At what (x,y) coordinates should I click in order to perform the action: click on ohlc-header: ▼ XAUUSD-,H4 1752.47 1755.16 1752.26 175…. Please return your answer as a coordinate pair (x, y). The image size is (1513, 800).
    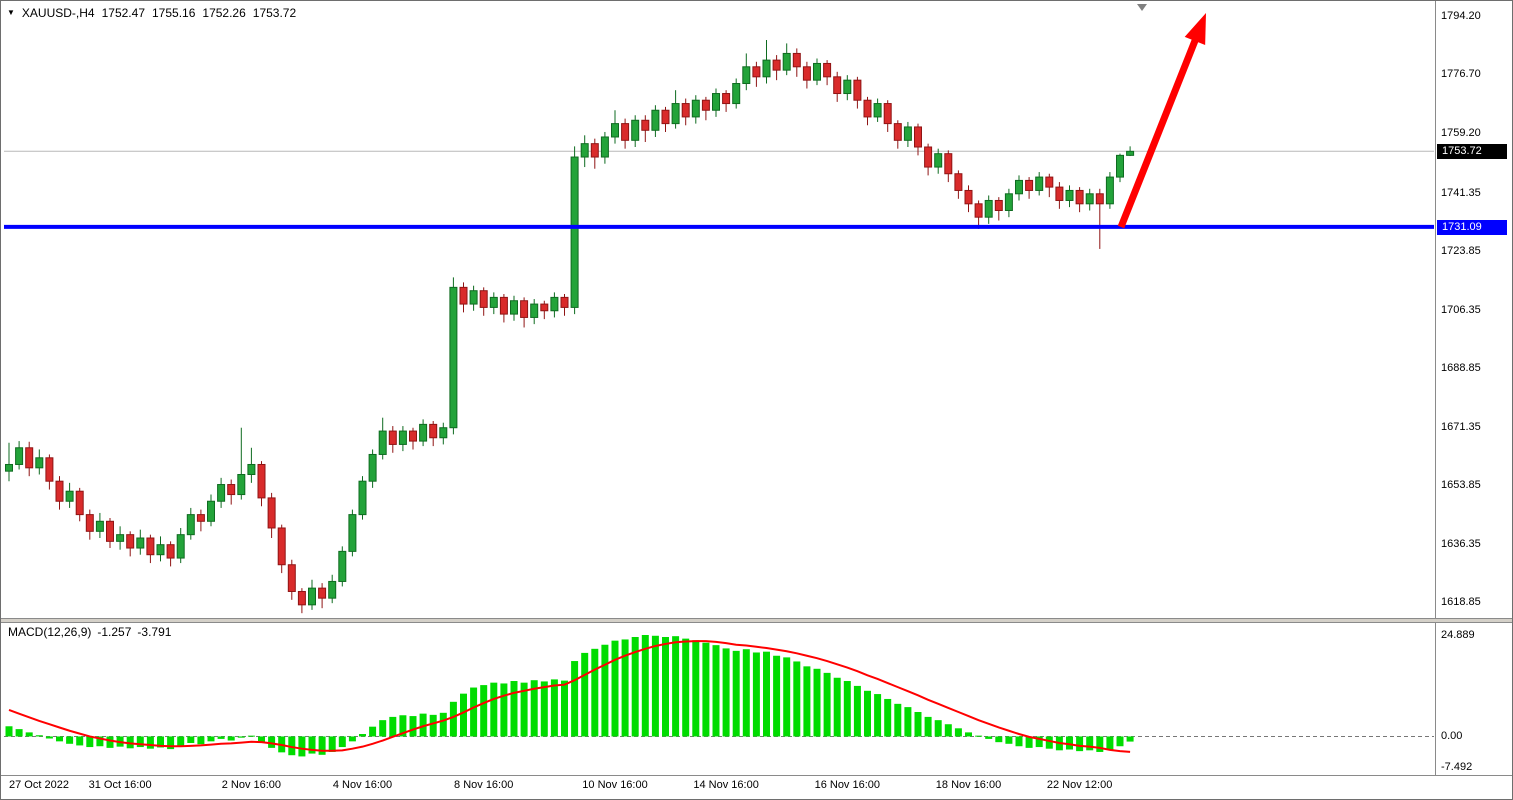
    Looking at the image, I should click on (151, 13).